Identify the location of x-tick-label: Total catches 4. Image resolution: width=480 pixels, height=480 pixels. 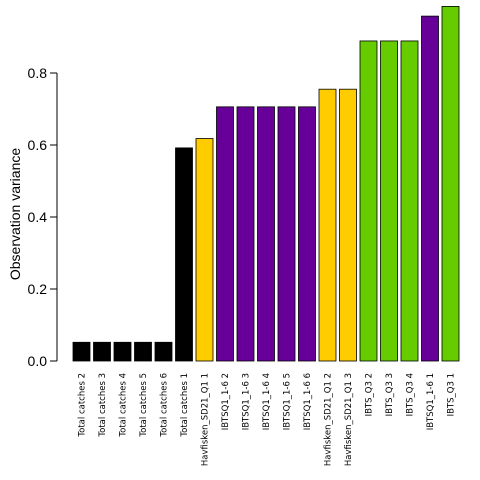
(124, 405).